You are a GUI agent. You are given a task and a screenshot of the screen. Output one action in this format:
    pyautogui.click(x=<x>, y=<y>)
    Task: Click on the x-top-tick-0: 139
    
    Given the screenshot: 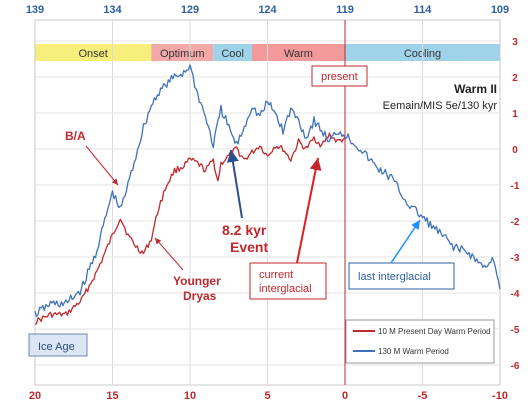 What is the action you would take?
    pyautogui.click(x=35, y=10)
    